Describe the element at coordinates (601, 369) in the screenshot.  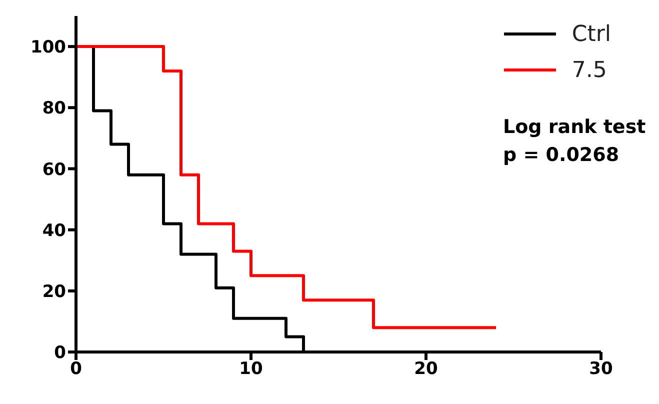
I see `x-tick-label: 30` at that location.